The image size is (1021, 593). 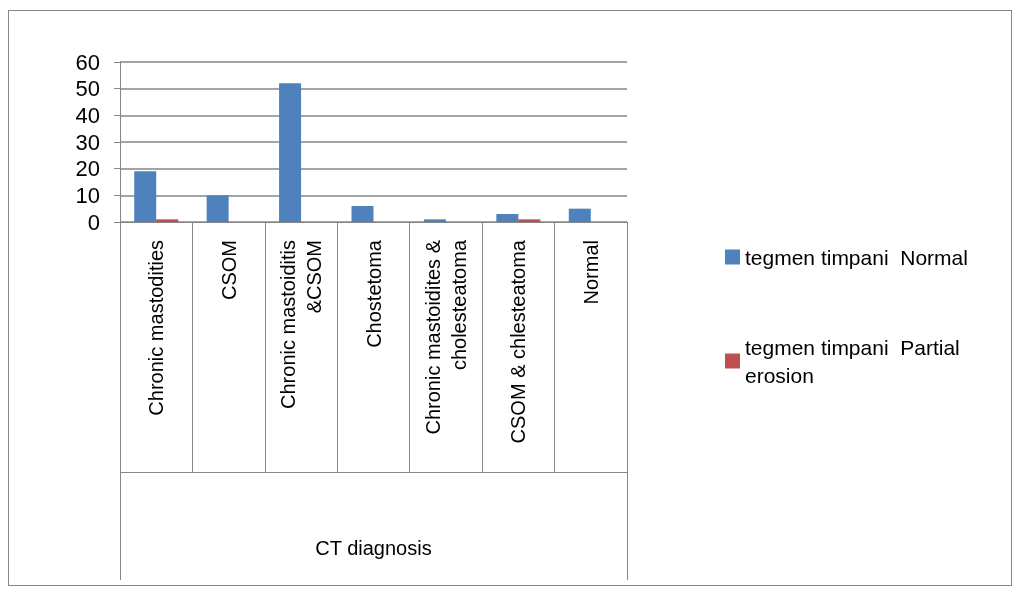 What do you see at coordinates (156, 328) in the screenshot?
I see `x-tick-label: Chronic mastodities` at bounding box center [156, 328].